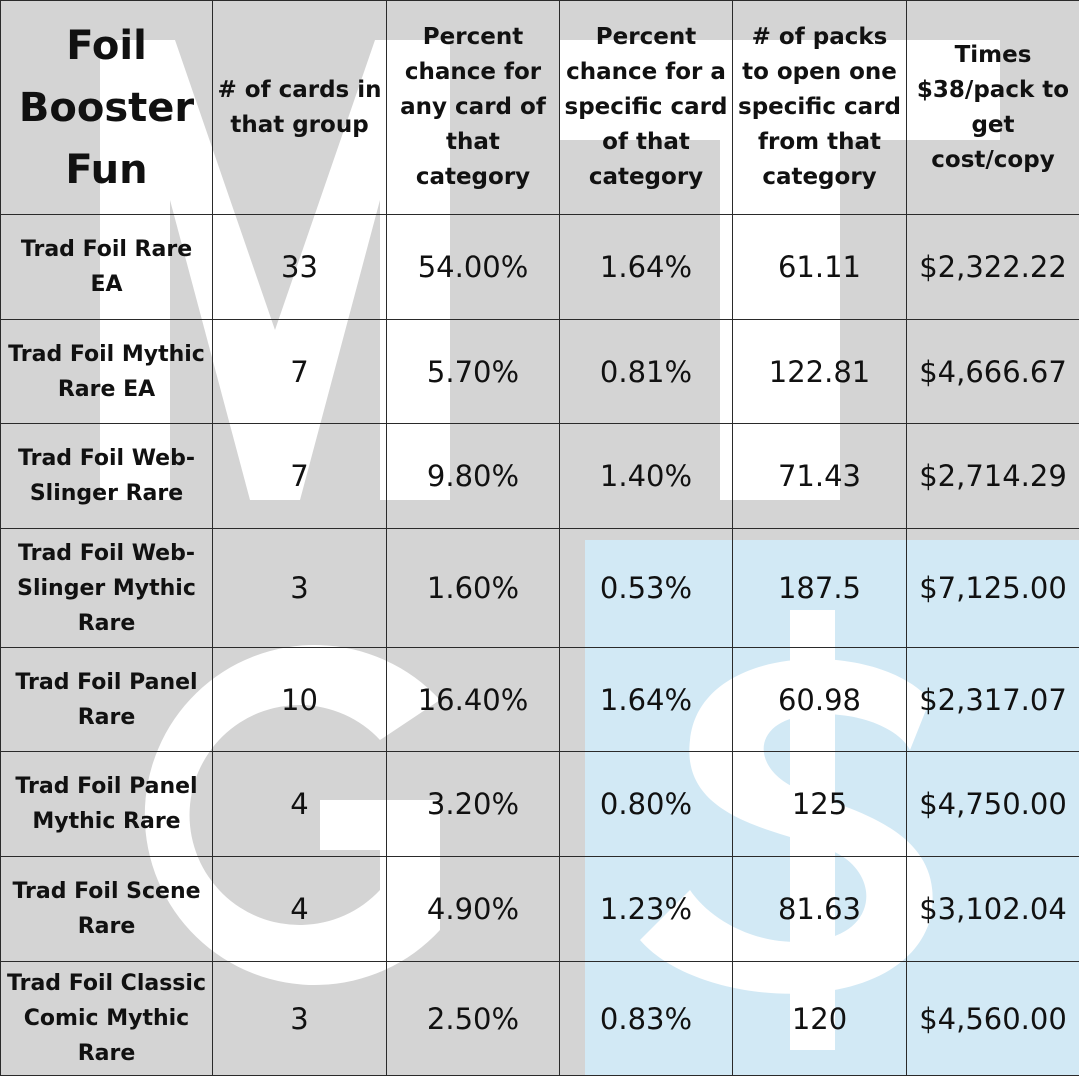  I want to click on row-label: Trad Foil Scene Rare, so click(106, 909).